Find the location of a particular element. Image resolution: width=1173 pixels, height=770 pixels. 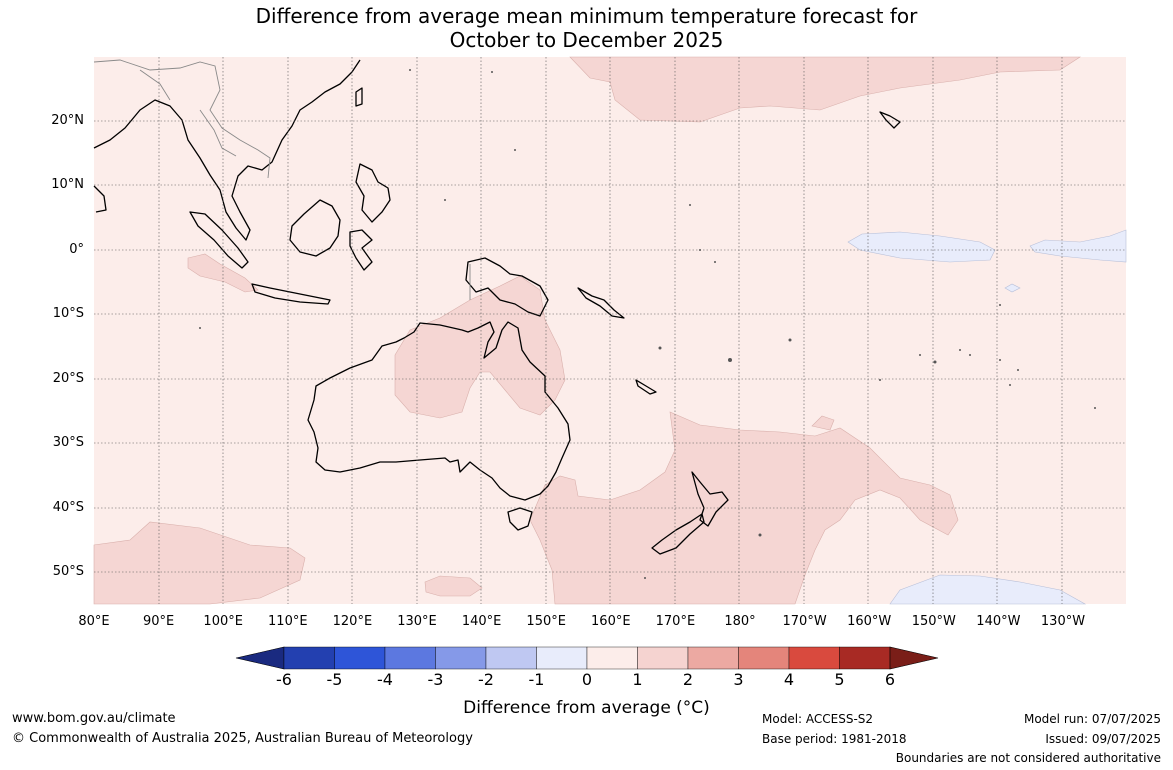

colorbar is located at coordinates (587, 658).